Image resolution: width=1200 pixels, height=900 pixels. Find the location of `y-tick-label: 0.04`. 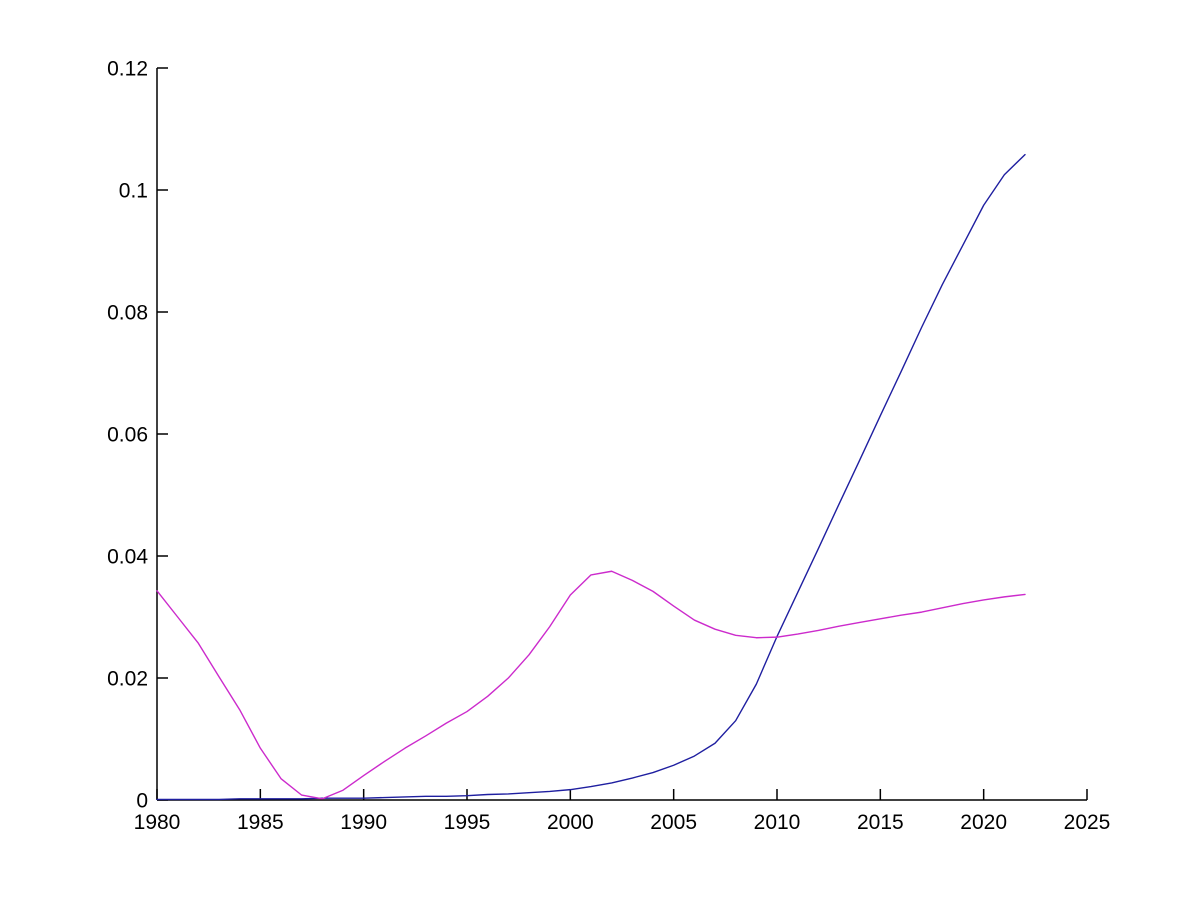

y-tick-label: 0.04 is located at coordinates (127, 557).